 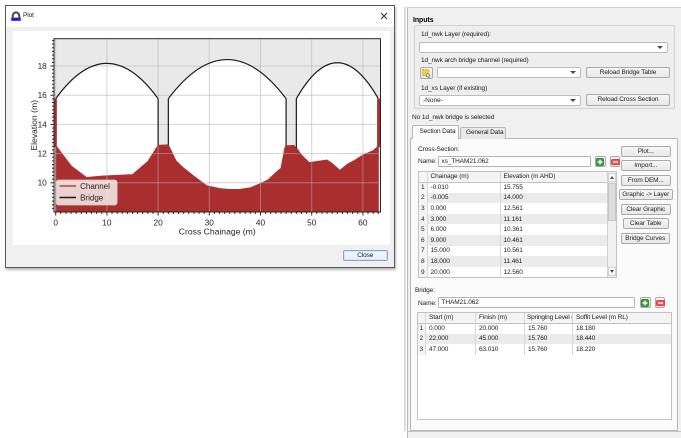 What do you see at coordinates (158, 223) in the screenshot?
I see `svg-text: 20` at bounding box center [158, 223].